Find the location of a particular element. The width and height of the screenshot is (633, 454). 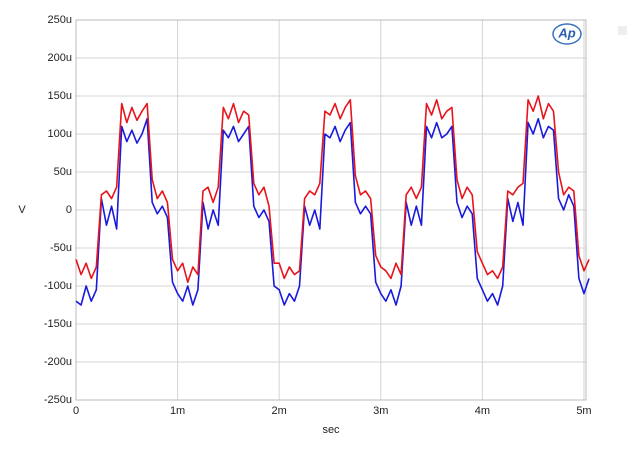

y-tick-label: -200u is located at coordinates (58, 362).